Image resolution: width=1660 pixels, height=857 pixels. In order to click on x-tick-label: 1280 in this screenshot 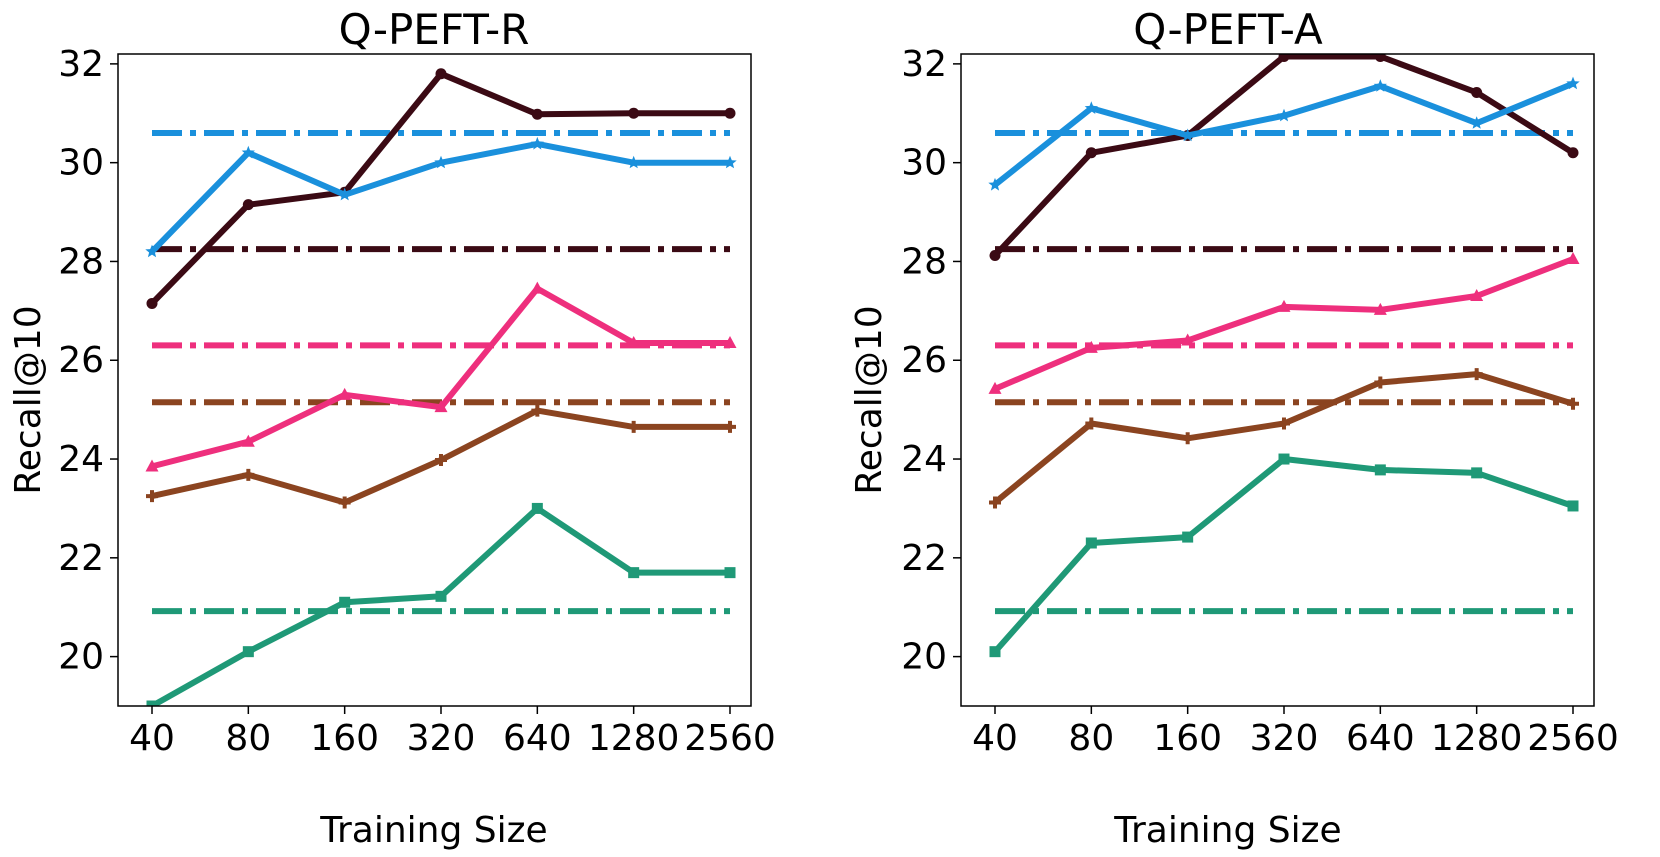, I will do `click(634, 738)`.